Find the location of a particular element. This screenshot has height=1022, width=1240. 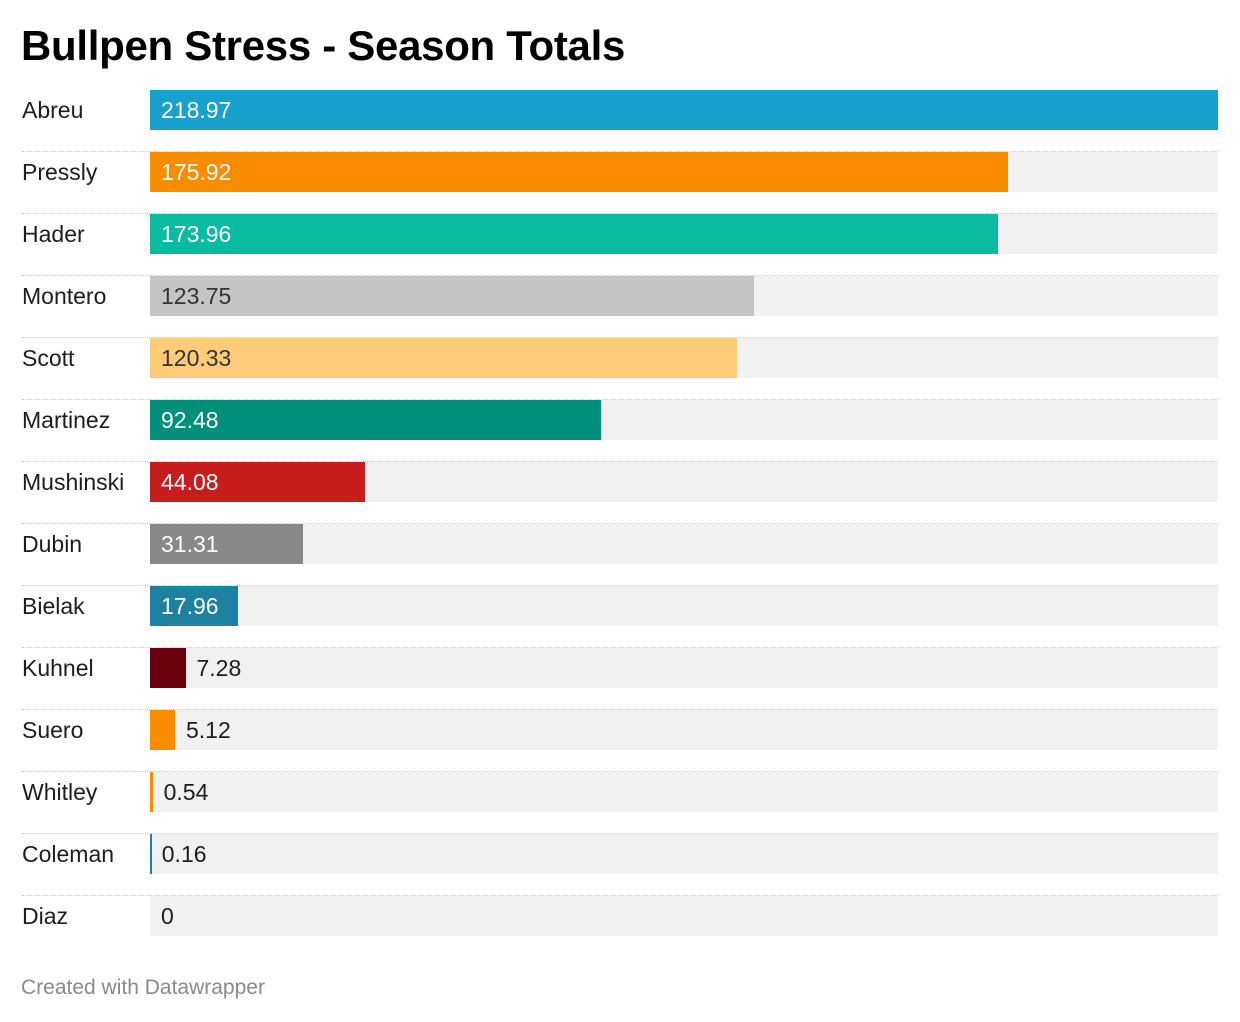

bar-track: 31.31 is located at coordinates (684, 544).